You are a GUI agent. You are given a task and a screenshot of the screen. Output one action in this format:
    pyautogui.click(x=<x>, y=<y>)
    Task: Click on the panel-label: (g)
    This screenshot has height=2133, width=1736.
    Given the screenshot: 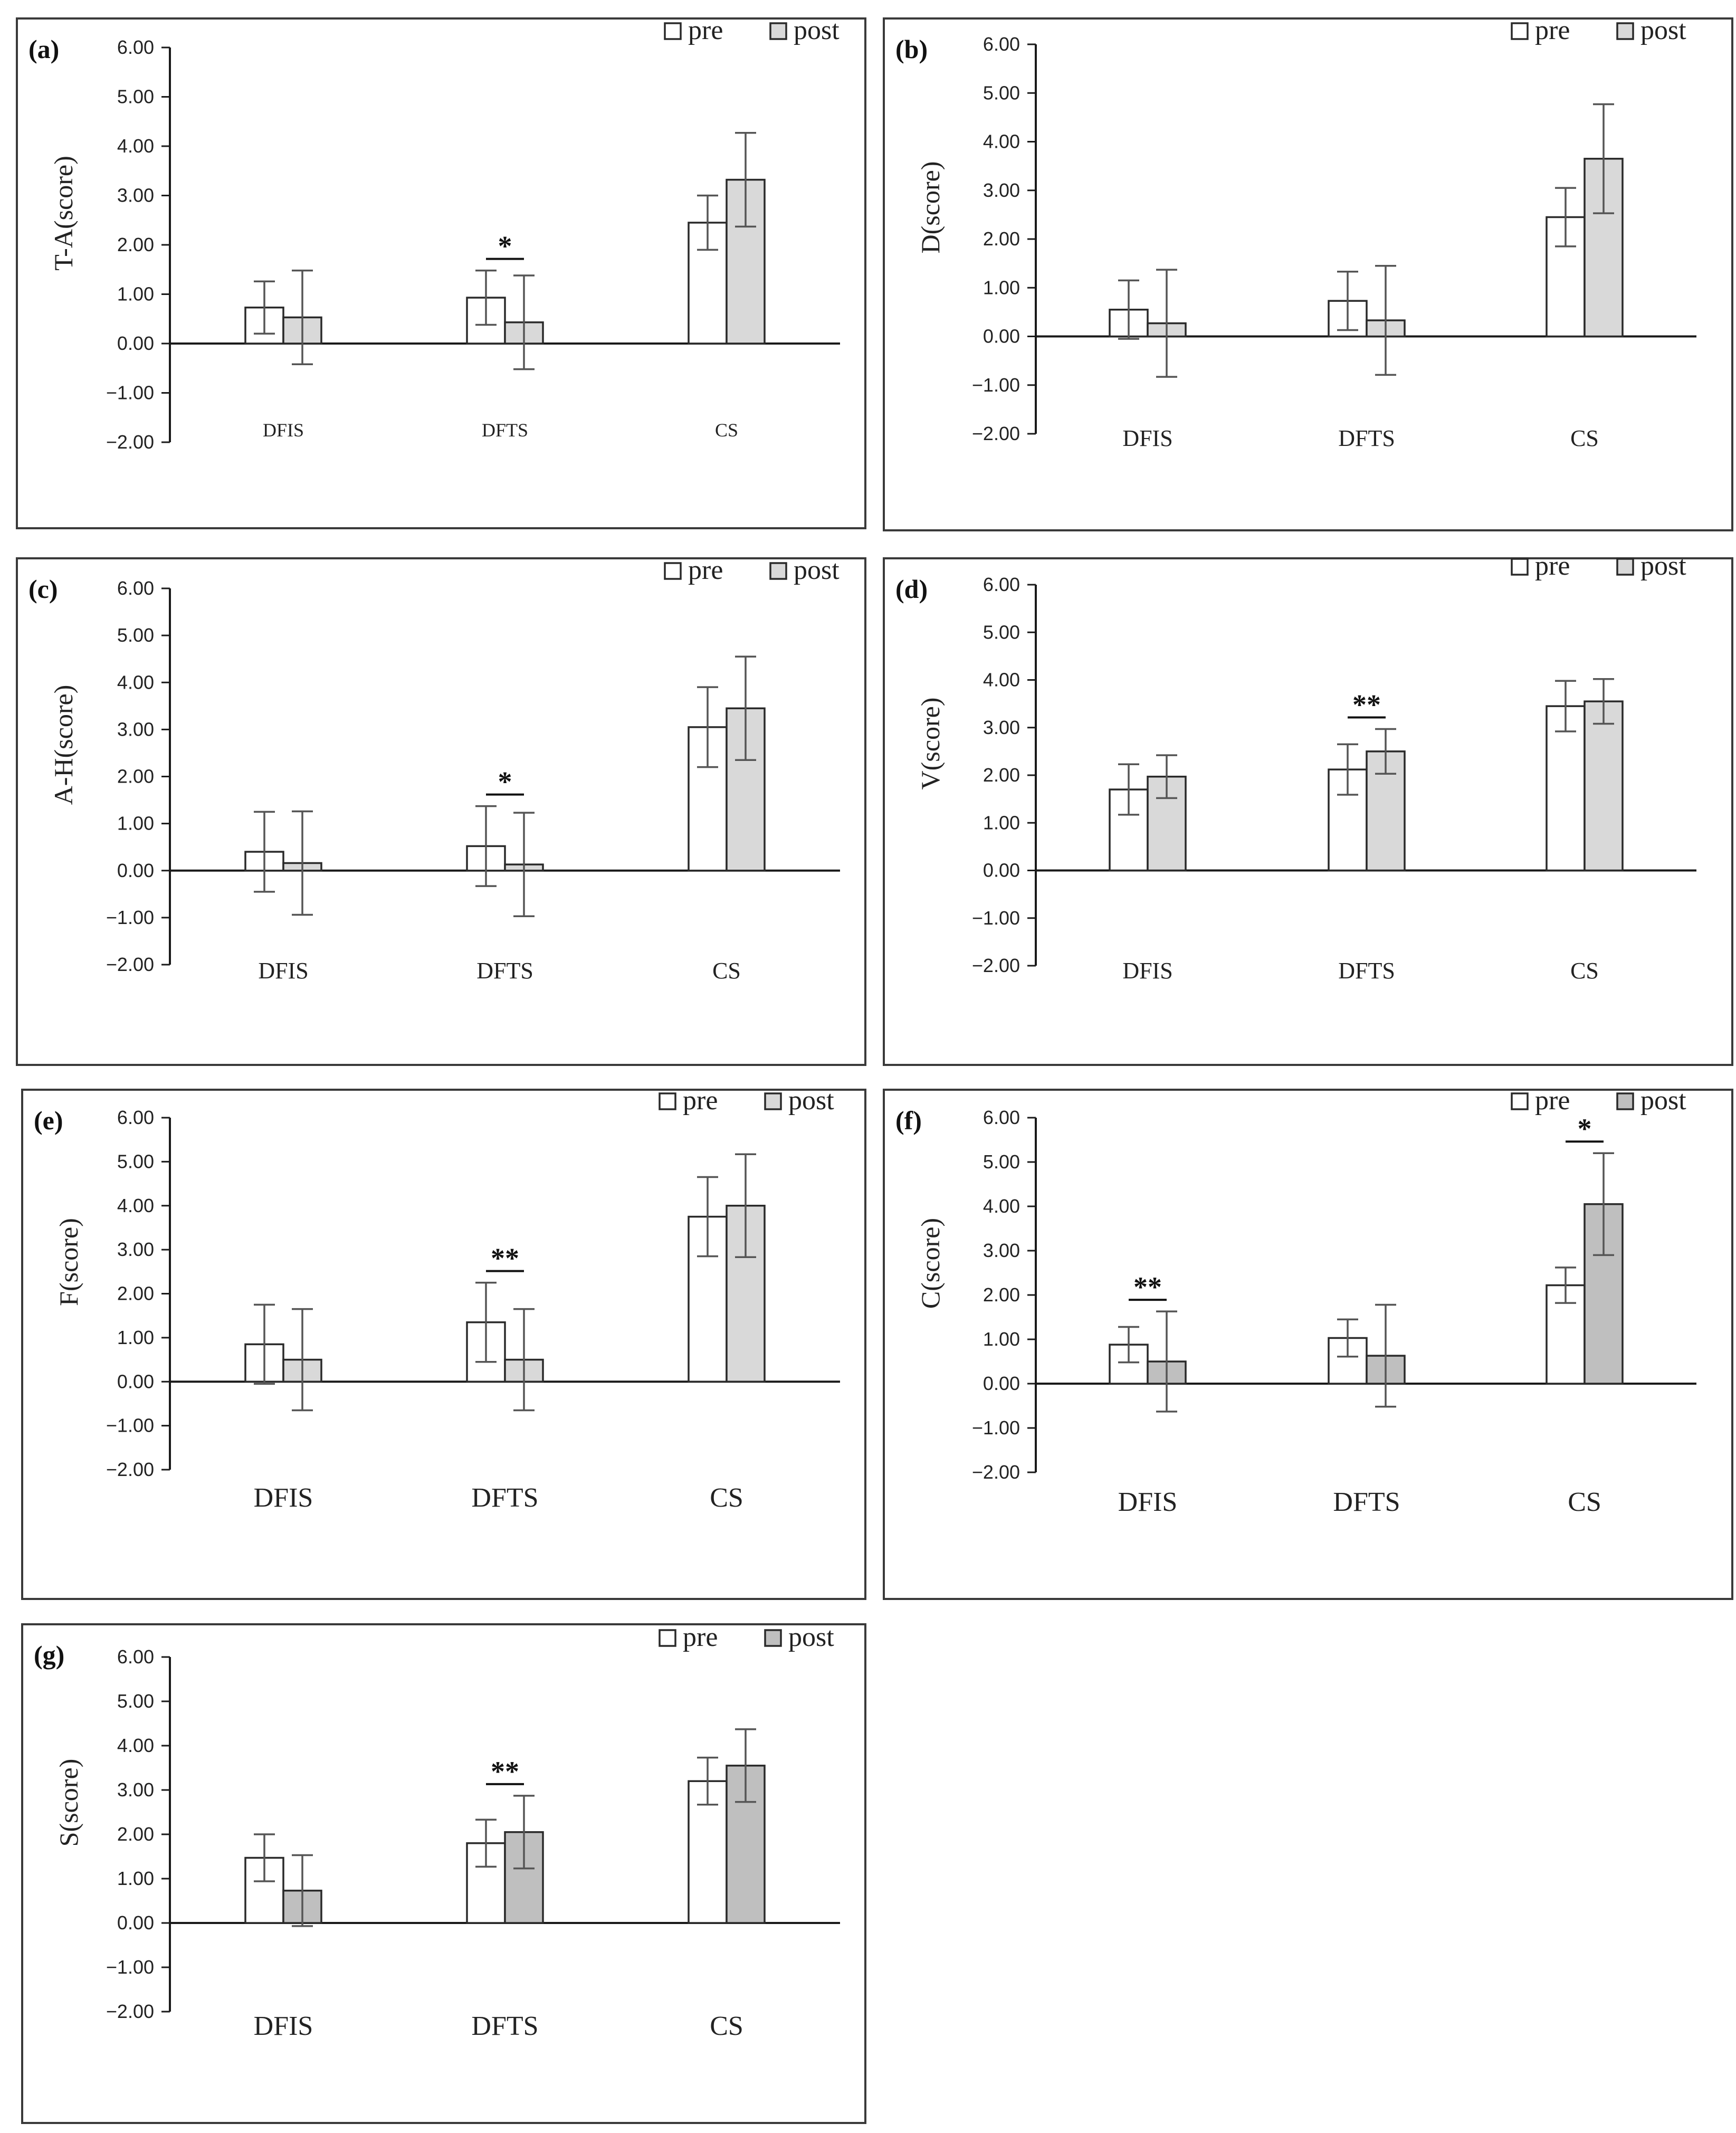 What is the action you would take?
    pyautogui.click(x=49, y=1655)
    